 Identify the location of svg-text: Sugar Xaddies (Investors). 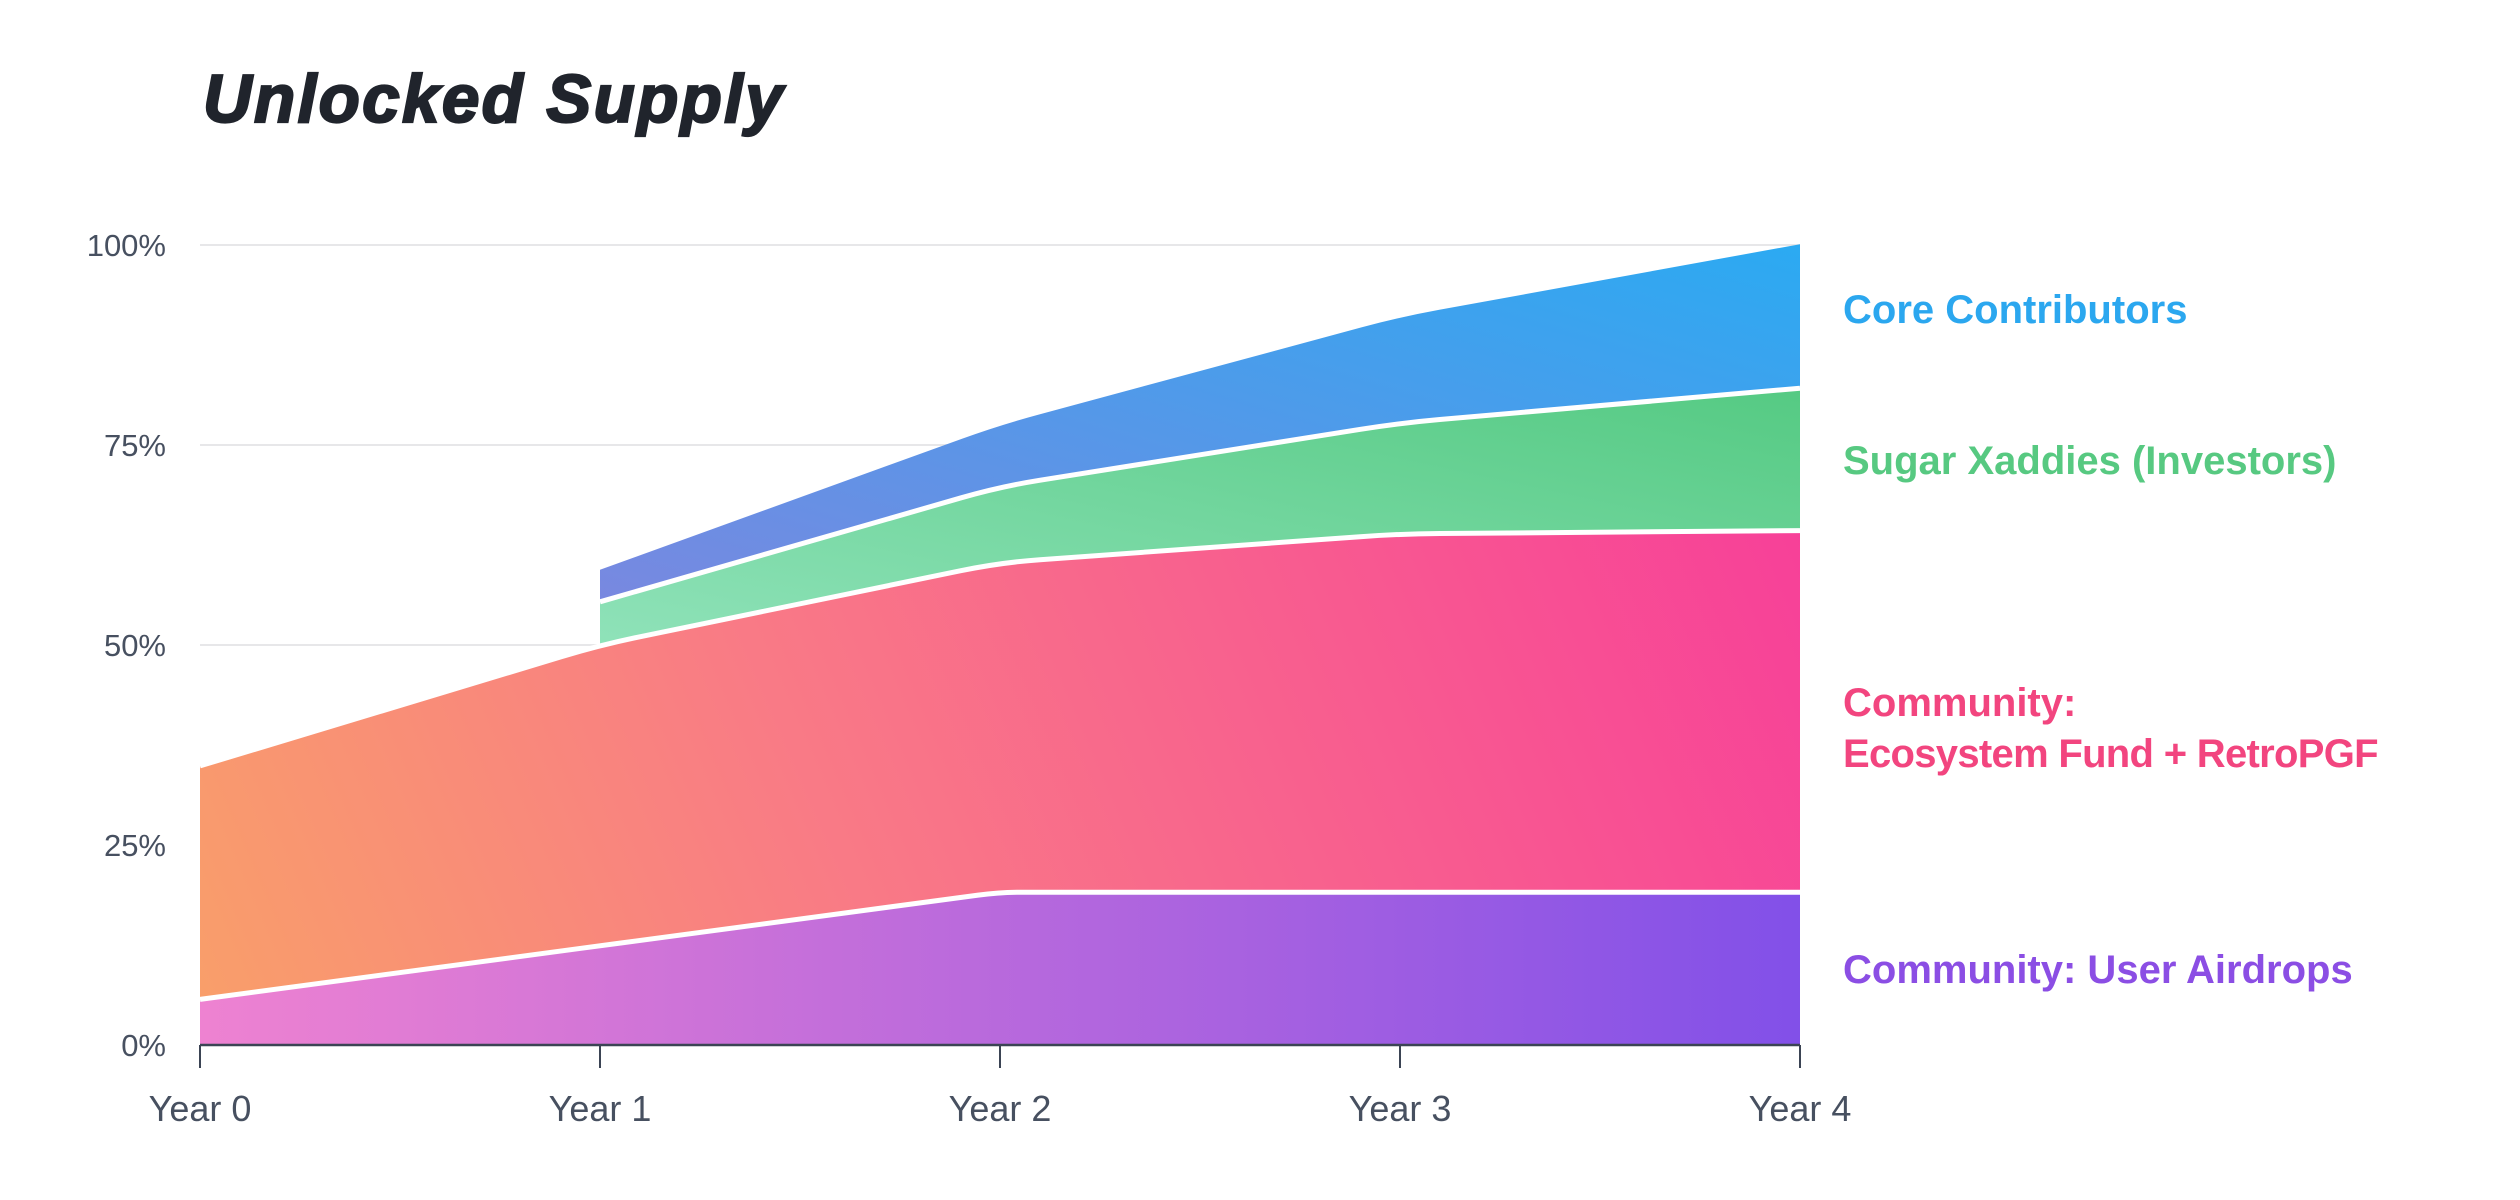
(2089, 461).